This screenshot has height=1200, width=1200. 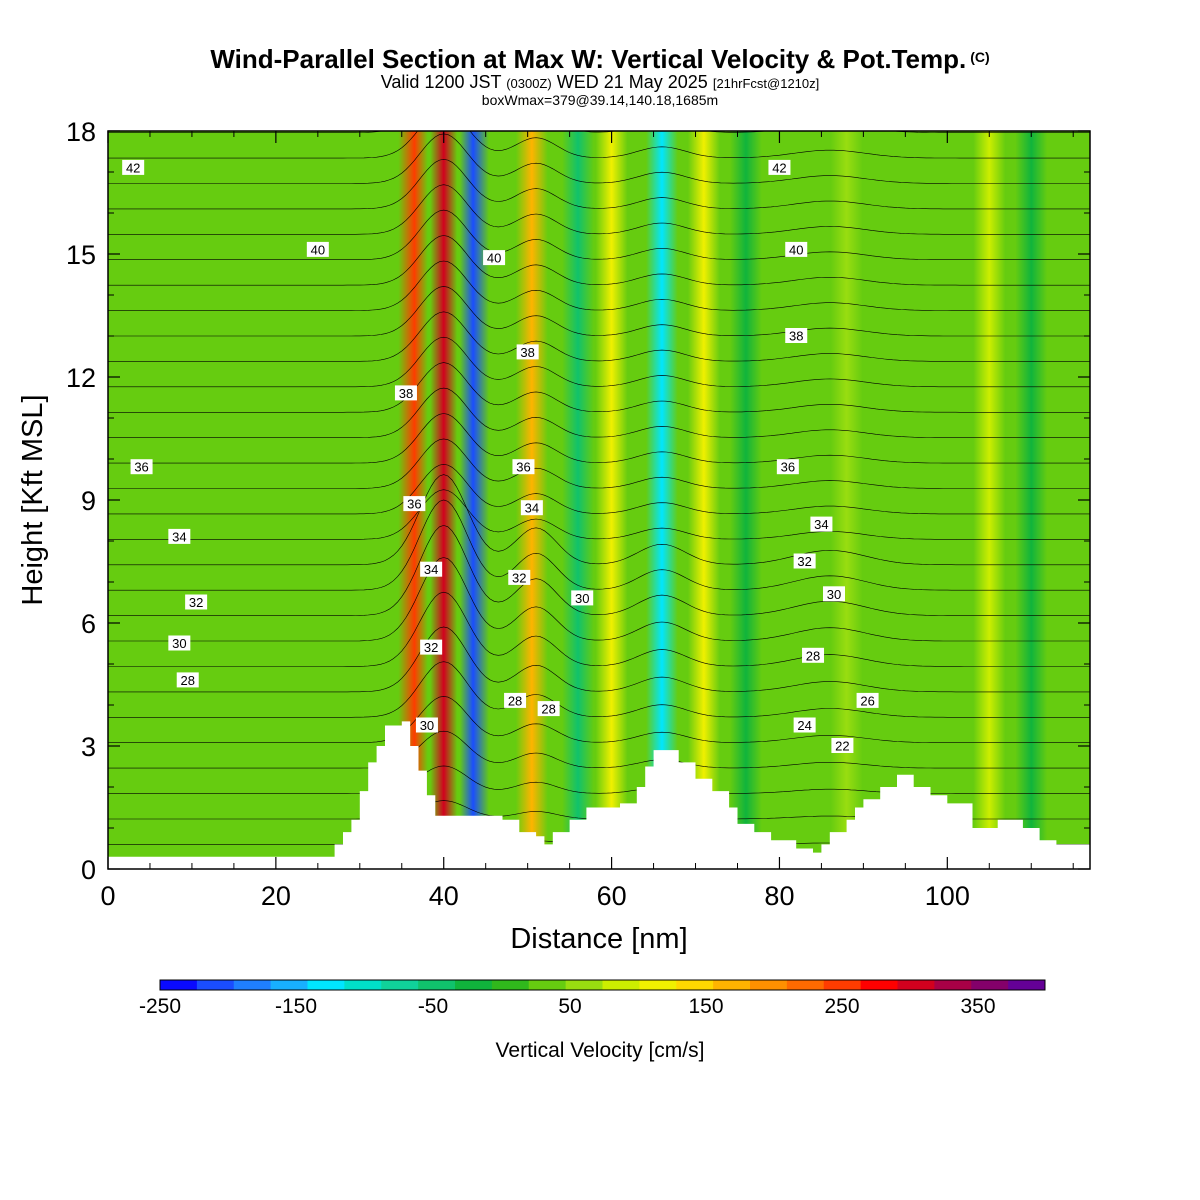 What do you see at coordinates (947, 896) in the screenshot?
I see `x-tick-label: 100` at bounding box center [947, 896].